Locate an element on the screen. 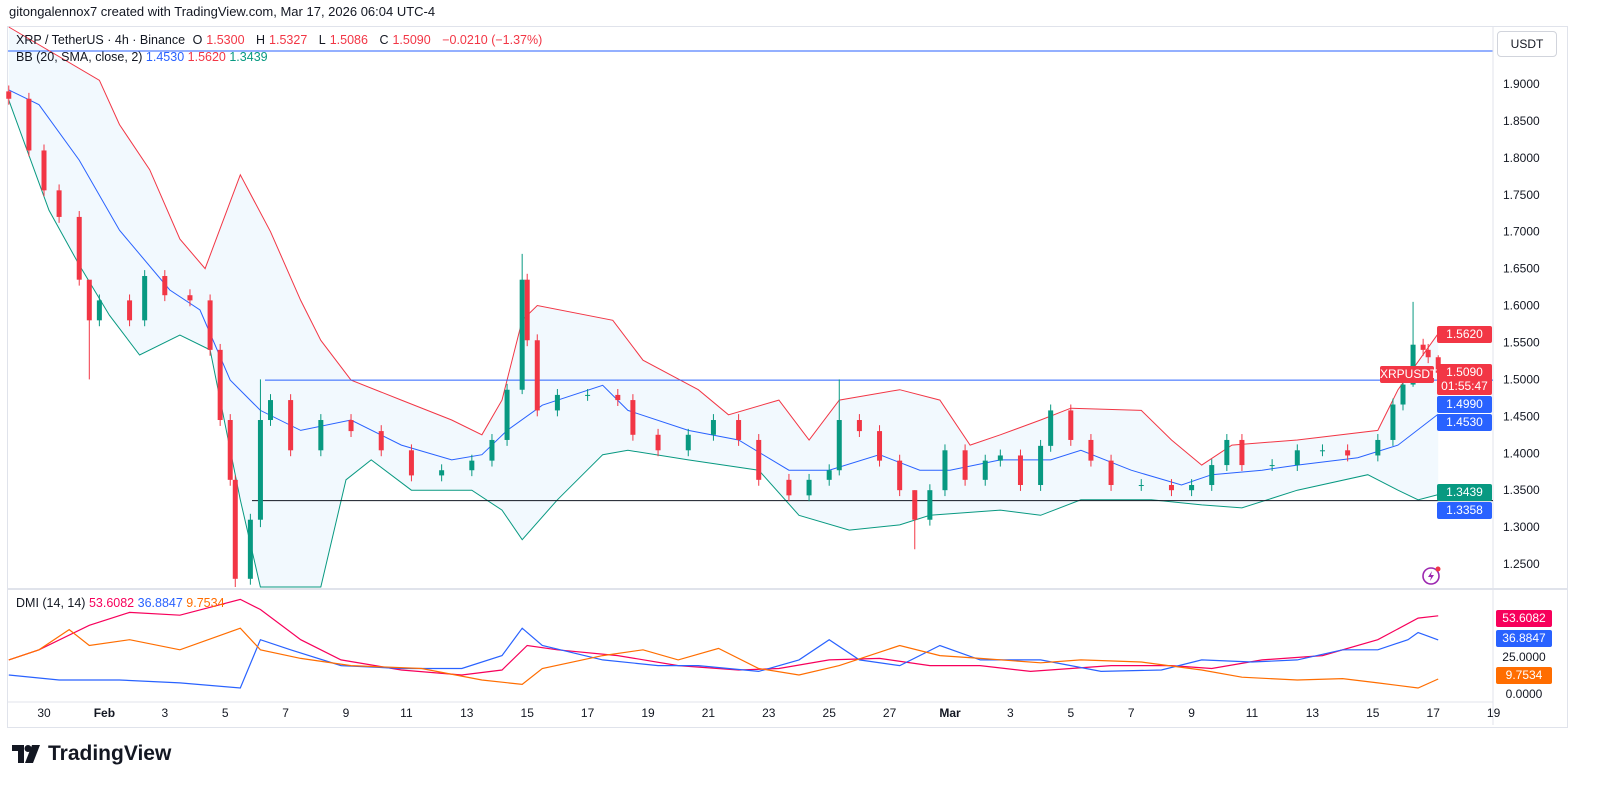  low-value: 1.5086 is located at coordinates (348, 40).